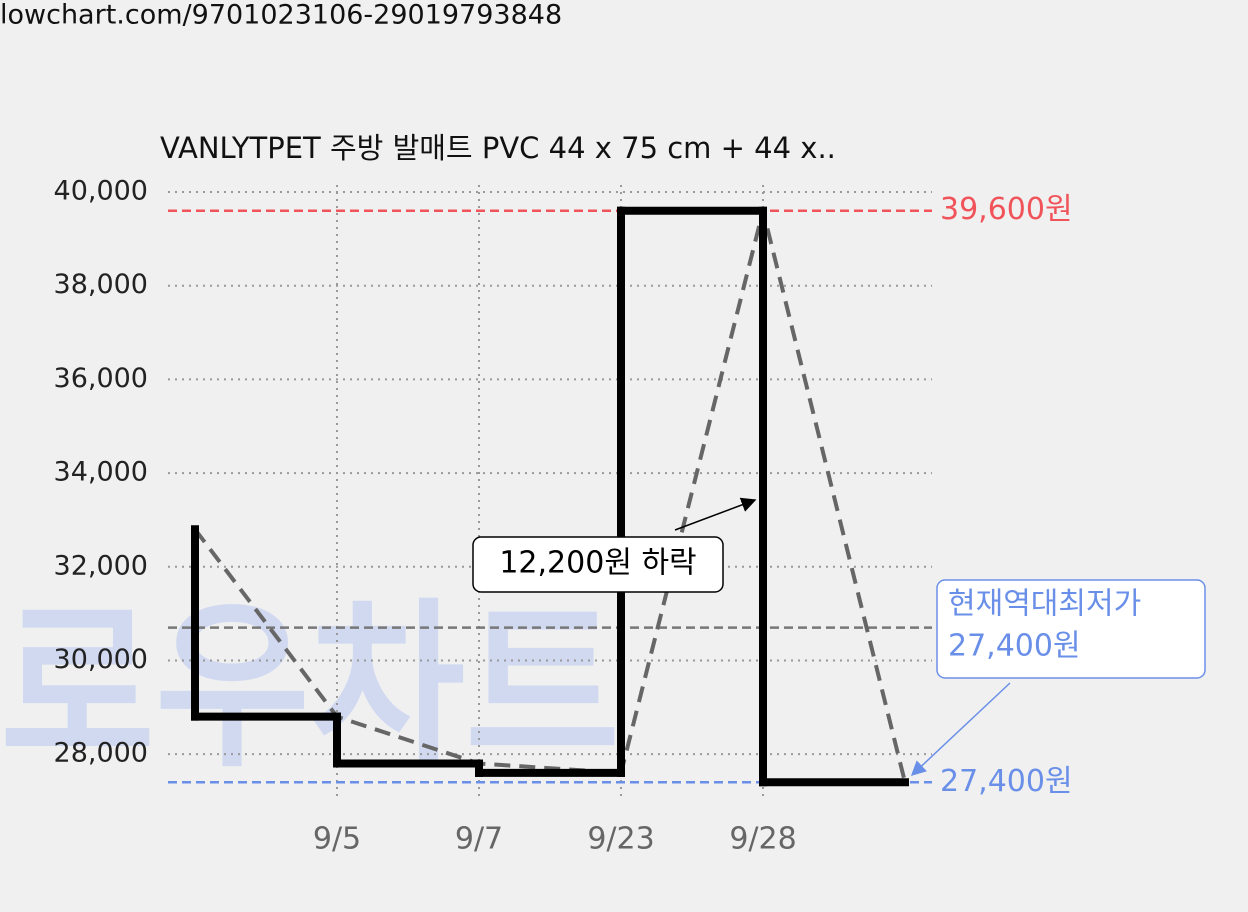 The width and height of the screenshot is (1248, 912). Describe the element at coordinates (101, 191) in the screenshot. I see `y-tick-label: 40,000` at that location.